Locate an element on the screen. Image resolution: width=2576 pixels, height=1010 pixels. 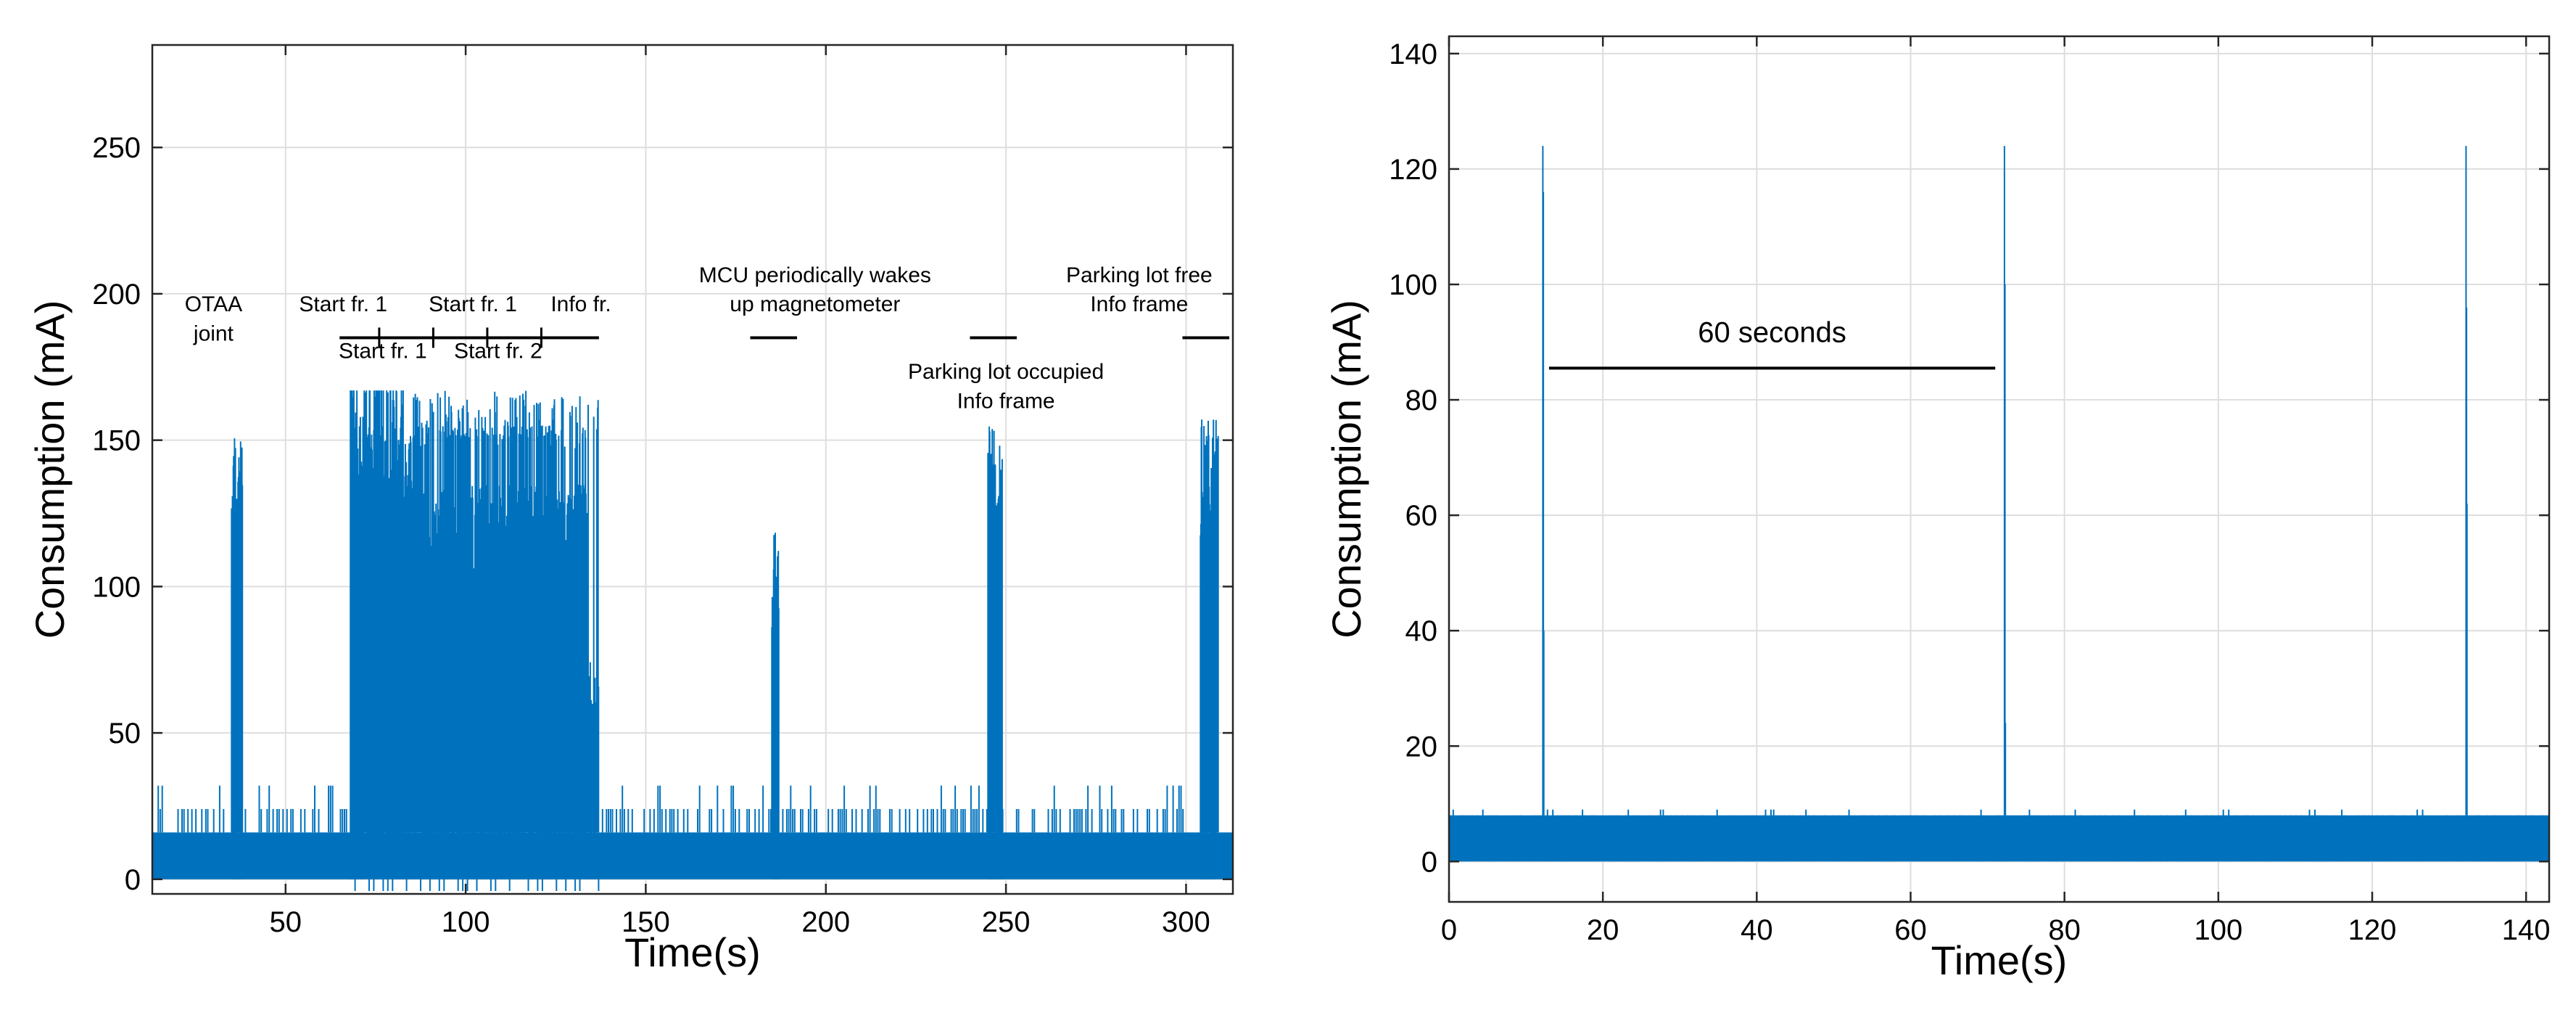
annotation-text: Parking lot free is located at coordinates (1139, 275).